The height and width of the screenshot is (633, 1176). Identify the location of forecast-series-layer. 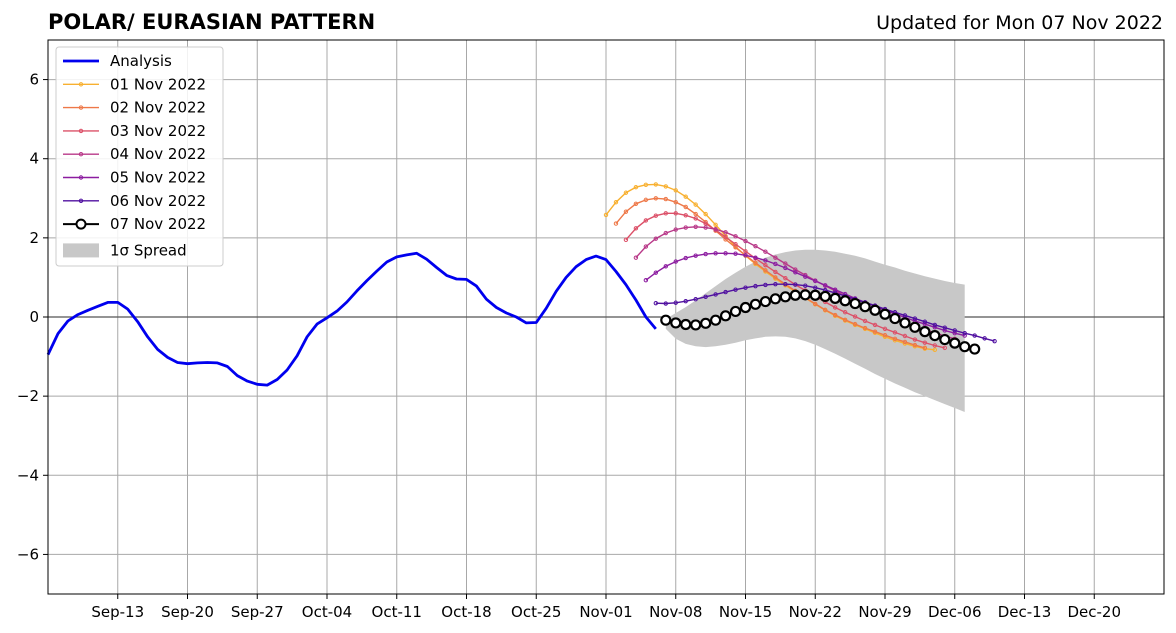
(800, 268).